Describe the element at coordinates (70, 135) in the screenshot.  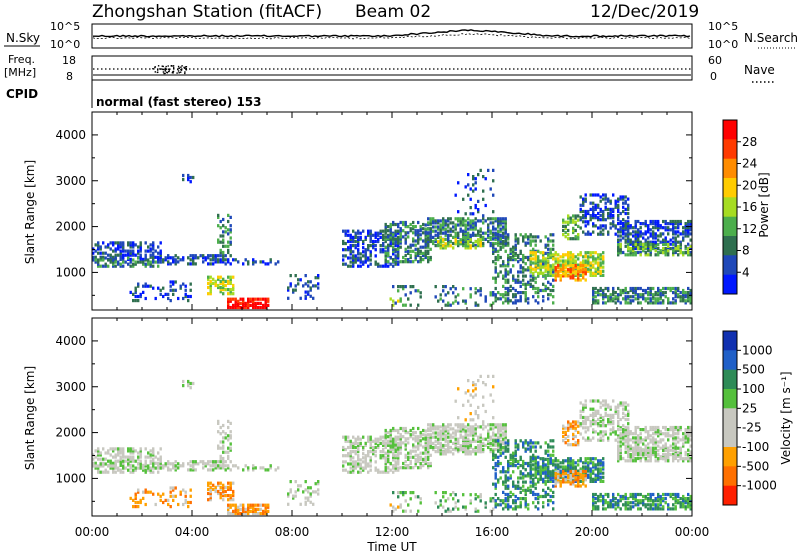
I see `y-tick-label: 4000` at that location.